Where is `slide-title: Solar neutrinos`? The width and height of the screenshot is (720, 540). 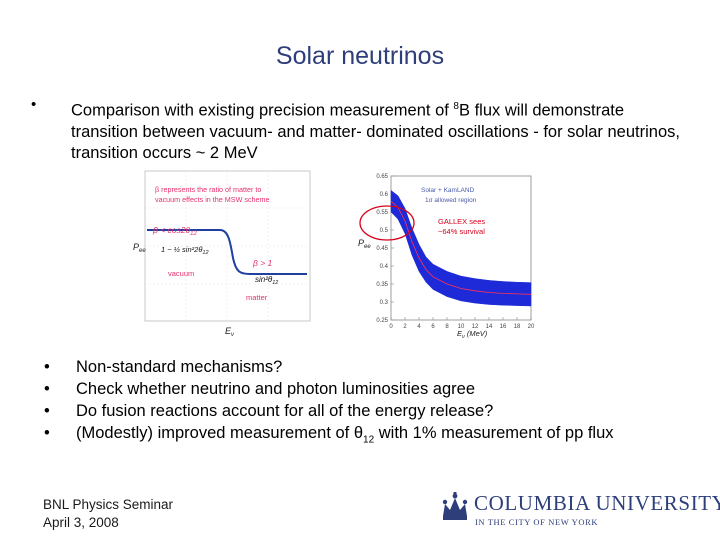 slide-title: Solar neutrinos is located at coordinates (360, 56).